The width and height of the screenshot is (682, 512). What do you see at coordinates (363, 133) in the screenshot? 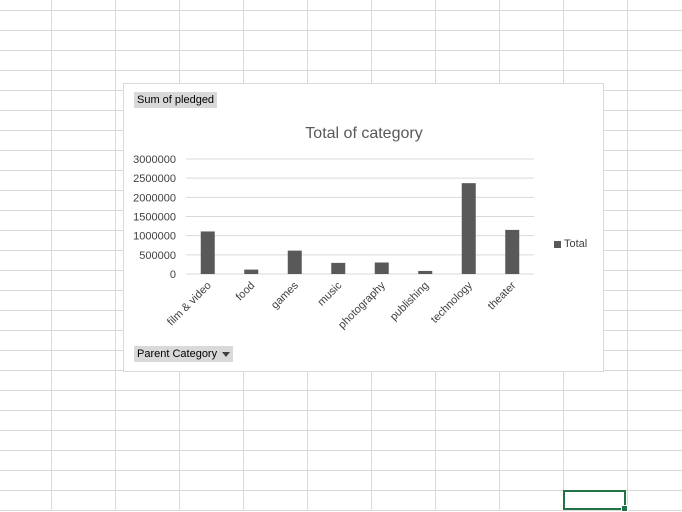
I see `chart-title: Total of category` at bounding box center [363, 133].